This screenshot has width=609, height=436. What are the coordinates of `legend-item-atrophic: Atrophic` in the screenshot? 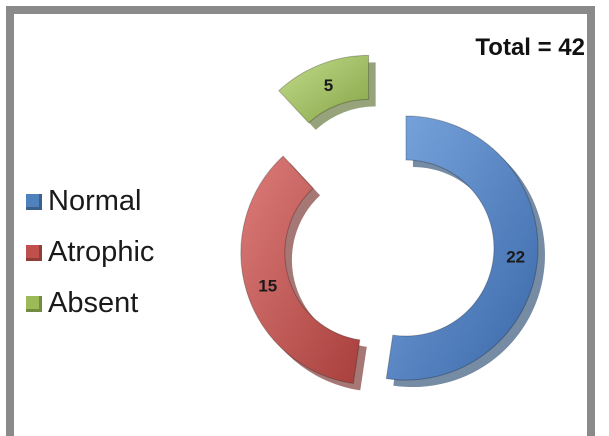 It's located at (90, 252).